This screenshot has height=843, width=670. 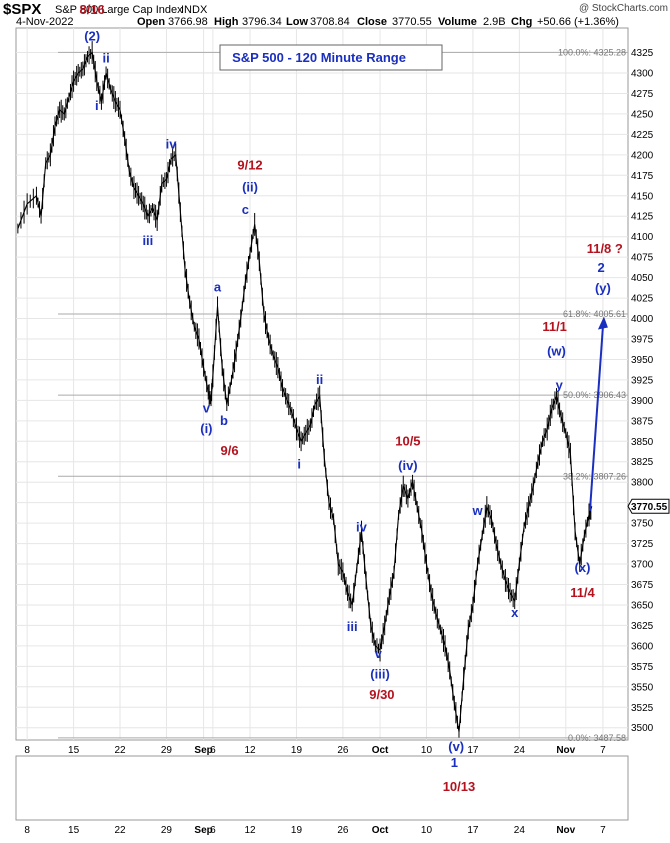 What do you see at coordinates (230, 450) in the screenshot?
I see `wave-label: 9/6` at bounding box center [230, 450].